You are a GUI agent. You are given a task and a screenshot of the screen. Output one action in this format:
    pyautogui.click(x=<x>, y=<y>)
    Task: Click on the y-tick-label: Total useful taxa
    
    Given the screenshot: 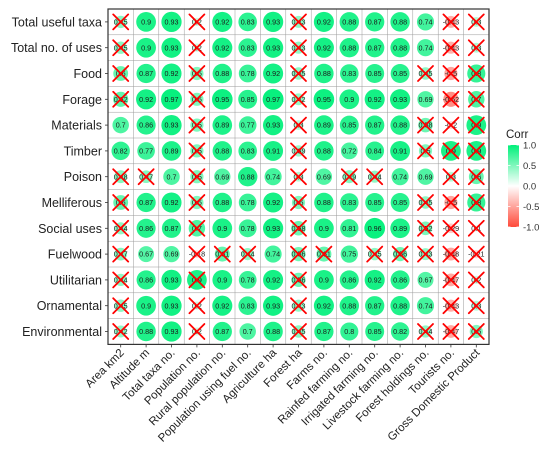 What is the action you would take?
    pyautogui.click(x=57, y=22)
    